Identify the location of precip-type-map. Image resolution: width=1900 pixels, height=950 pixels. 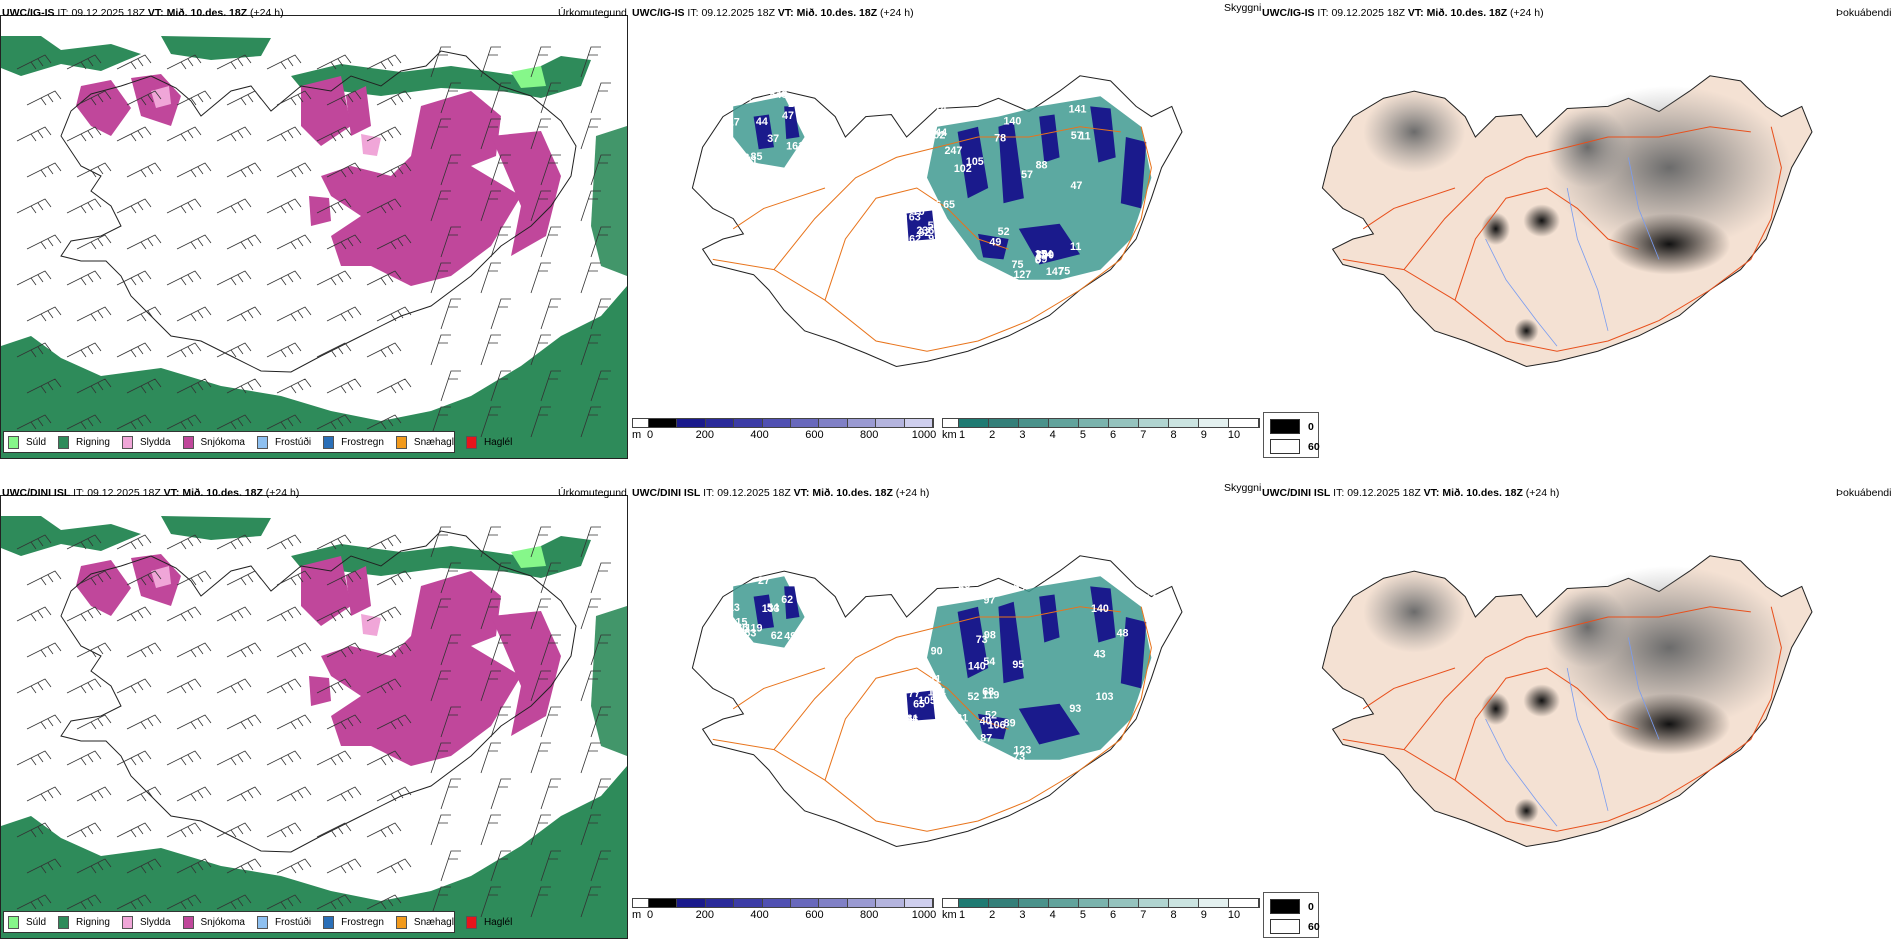
(314, 247).